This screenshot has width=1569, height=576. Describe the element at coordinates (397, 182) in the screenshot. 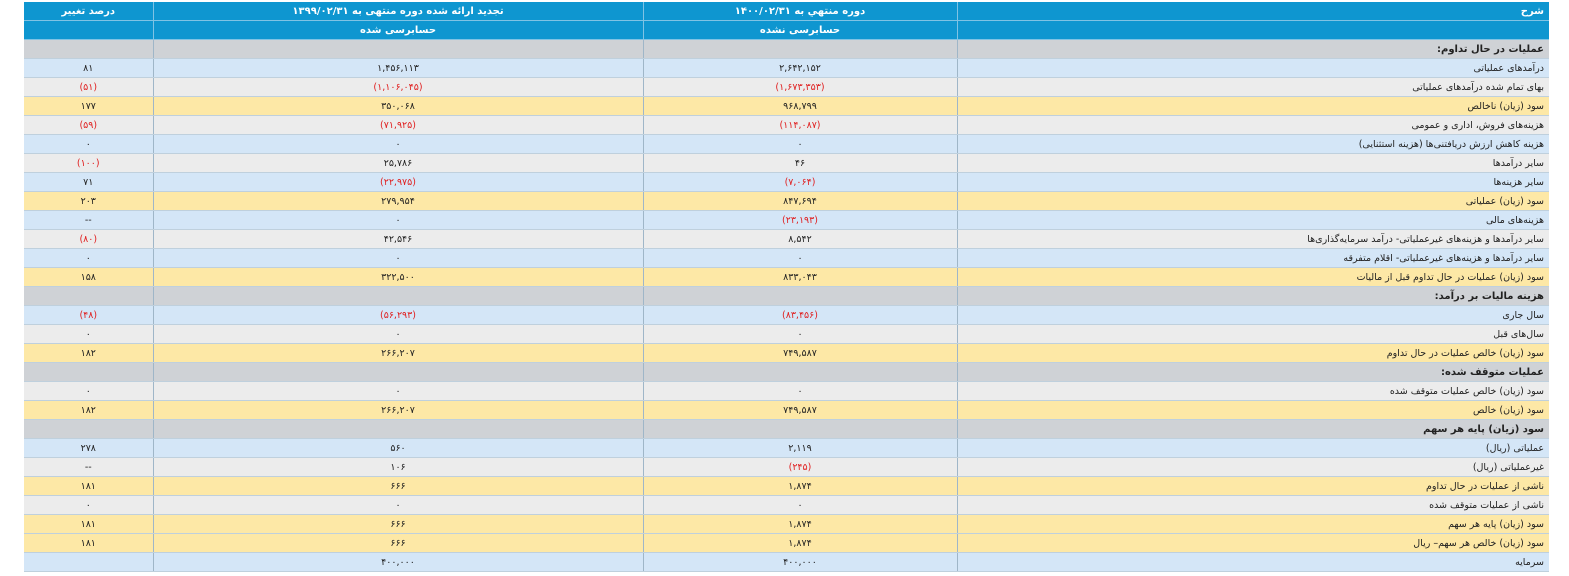

I see `value-period2: (۲۲,۹۷۵)` at that location.